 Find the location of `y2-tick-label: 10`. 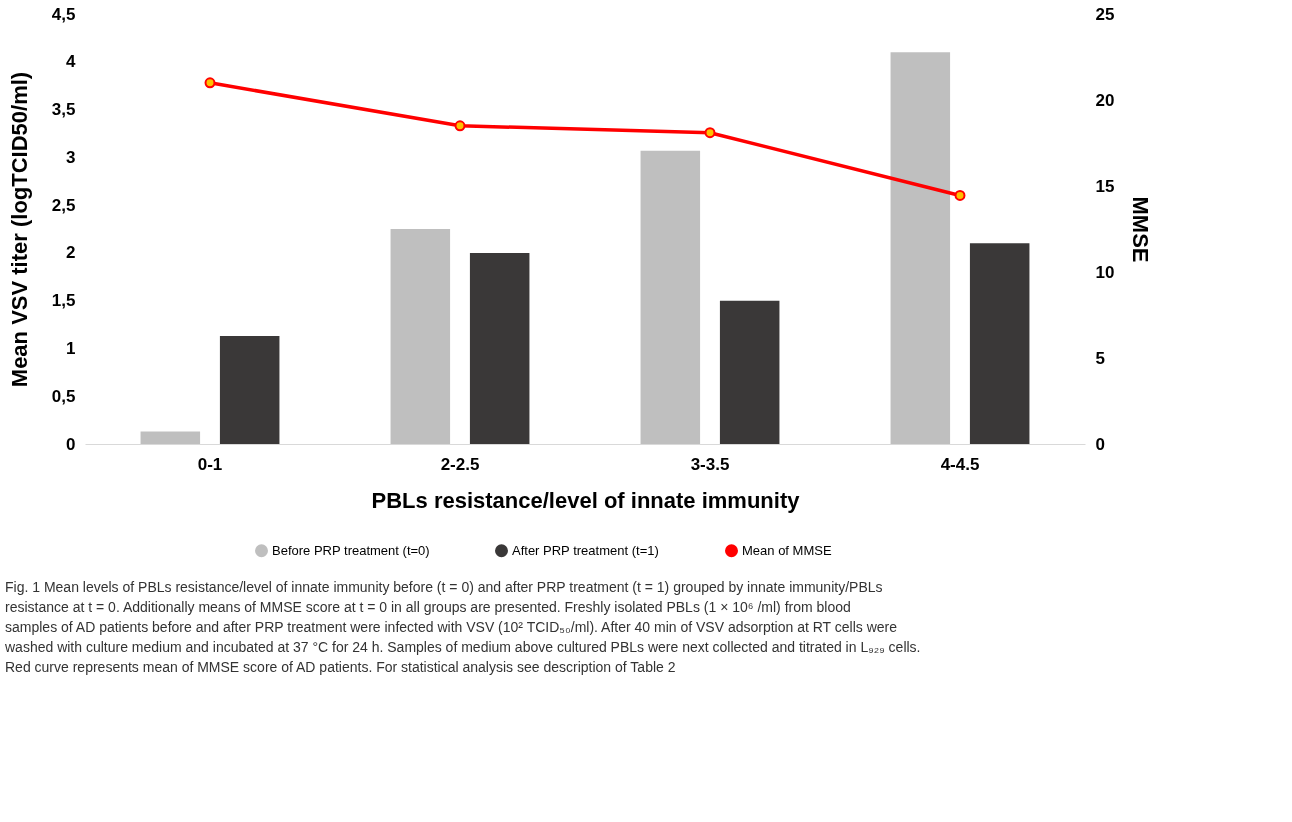

y2-tick-label: 10 is located at coordinates (1105, 272).